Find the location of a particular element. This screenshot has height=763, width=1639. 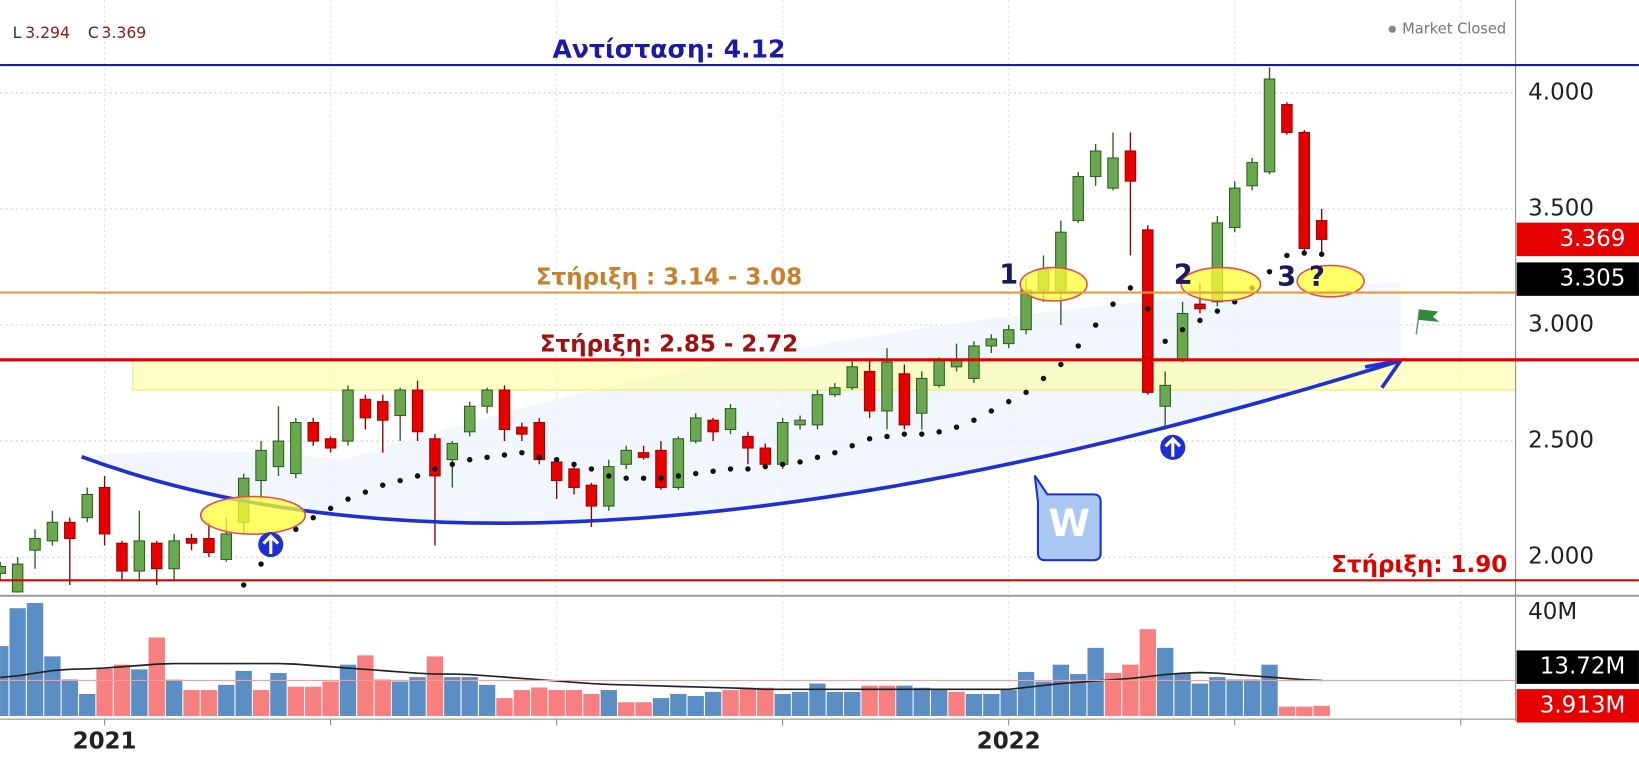

last-price-label-bg is located at coordinates (1577, 239).